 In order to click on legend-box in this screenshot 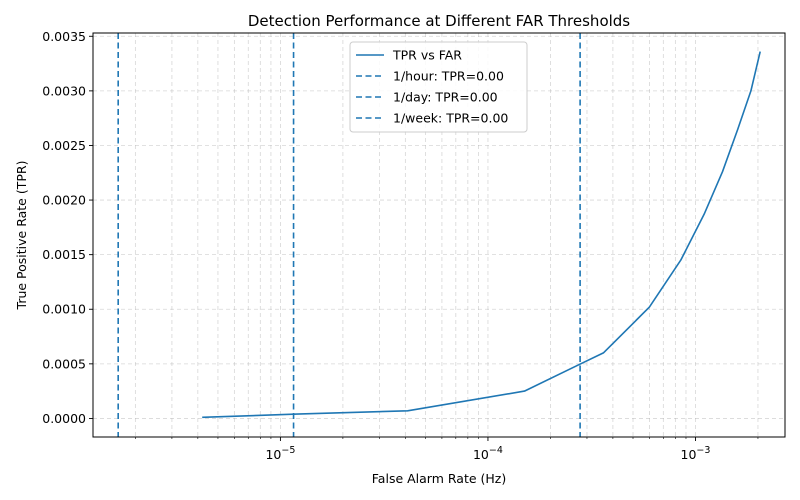, I will do `click(438, 87)`.